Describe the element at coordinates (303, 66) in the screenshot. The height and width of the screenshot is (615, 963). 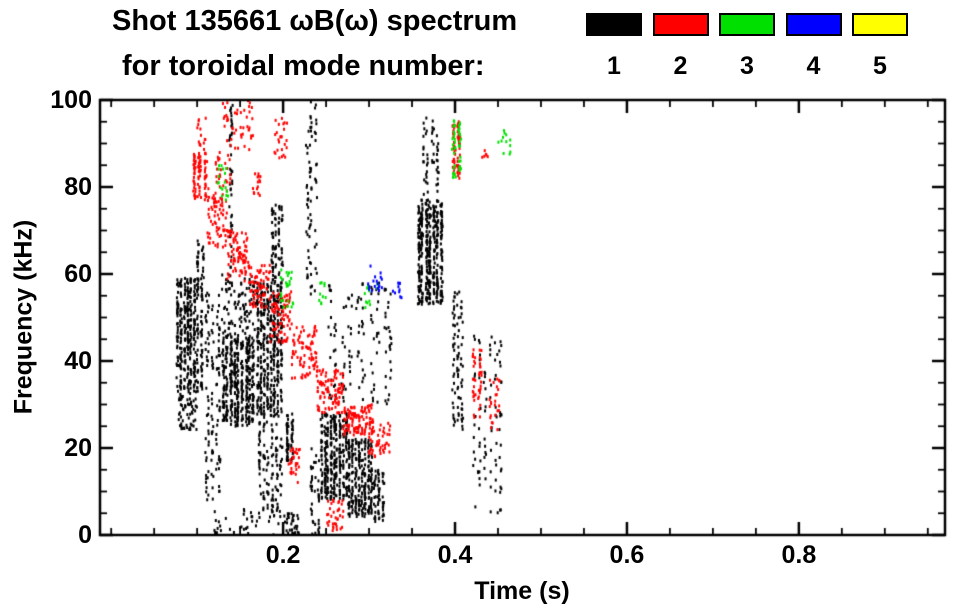
I see `chart-subtitle: for toroidal mode number:` at that location.